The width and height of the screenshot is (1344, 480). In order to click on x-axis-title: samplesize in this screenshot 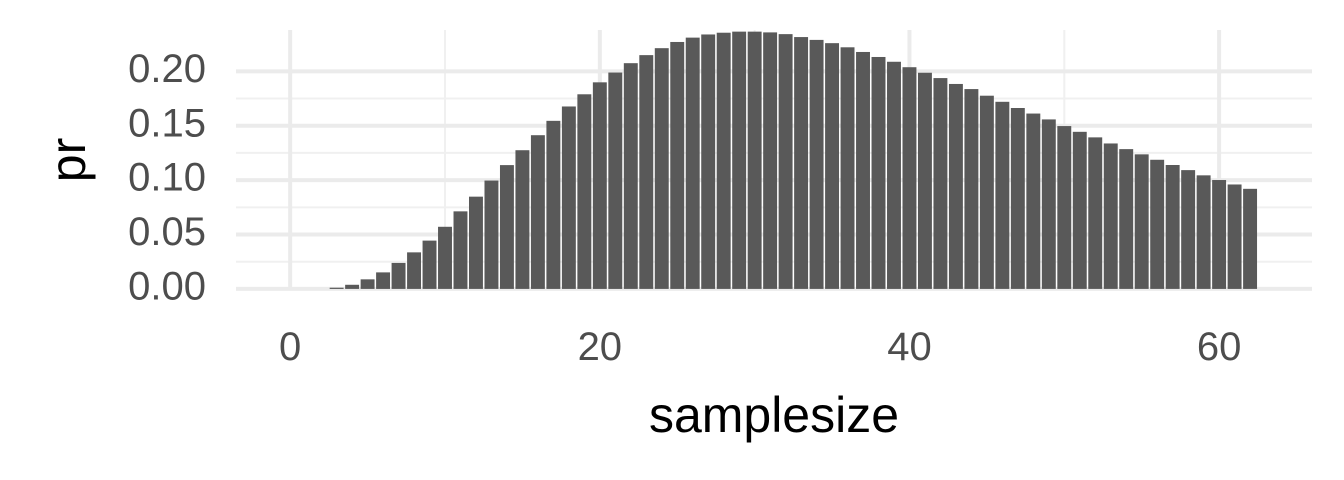, I will do `click(774, 415)`.